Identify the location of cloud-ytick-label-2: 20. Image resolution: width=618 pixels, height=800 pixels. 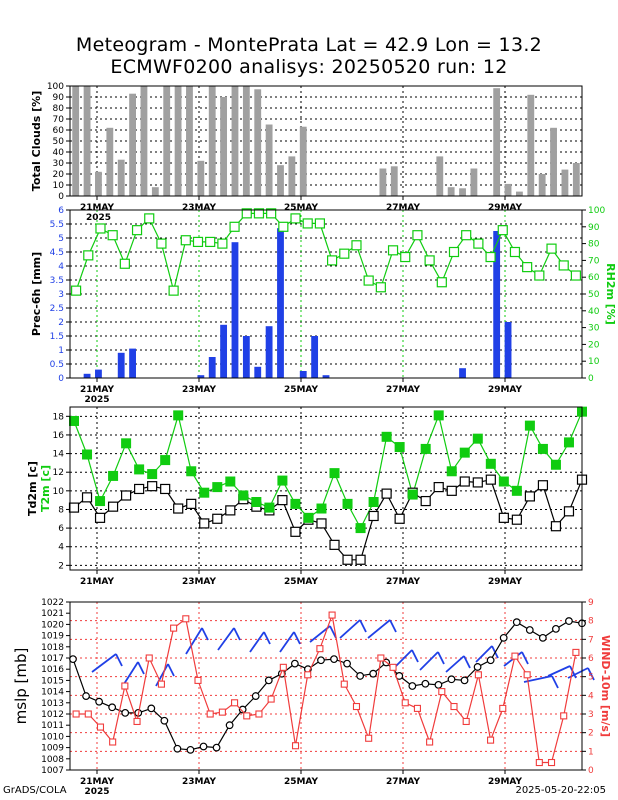
(59, 175).